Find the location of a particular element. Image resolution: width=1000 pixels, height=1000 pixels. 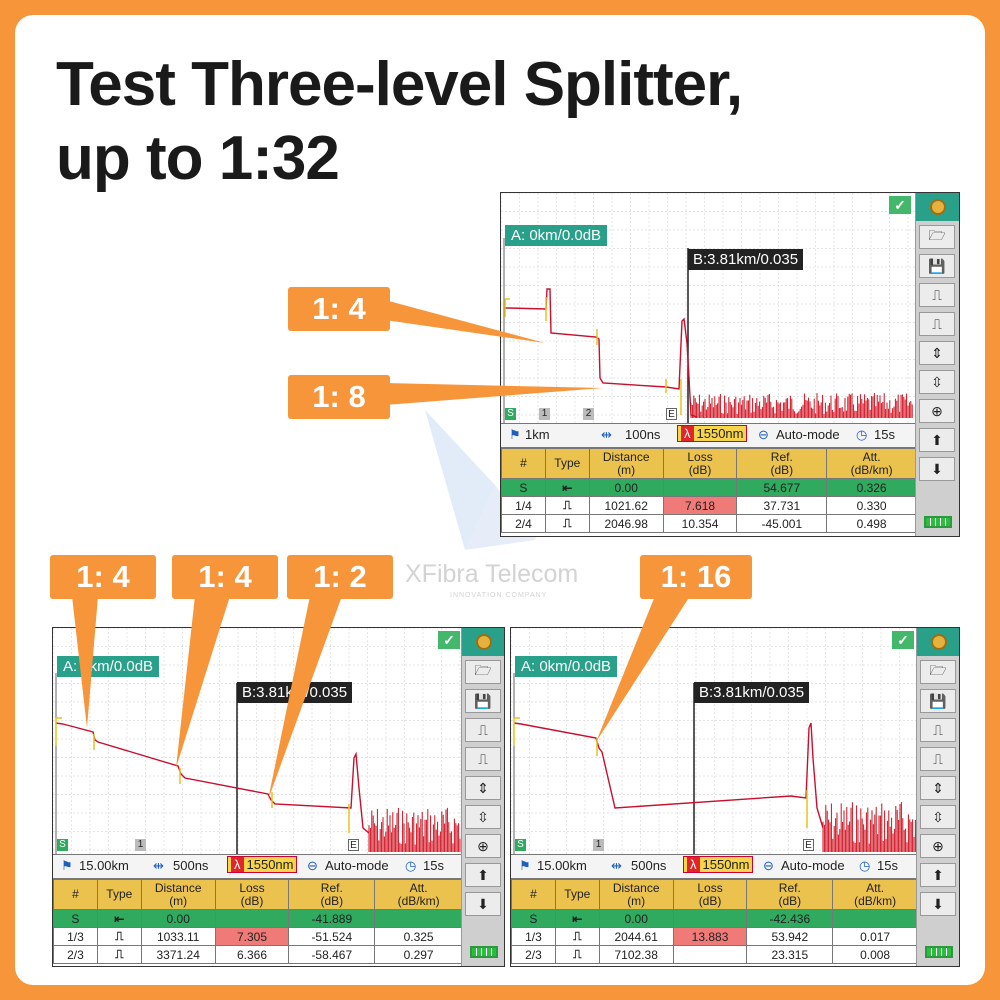

cell-type-icon: ⇤ is located at coordinates (567, 487).